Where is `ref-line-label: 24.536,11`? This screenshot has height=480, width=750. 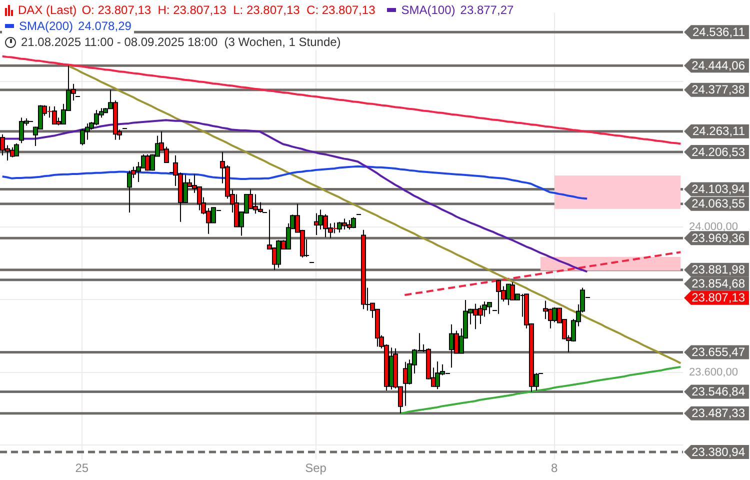
ref-line-label: 24.536,11 is located at coordinates (719, 31).